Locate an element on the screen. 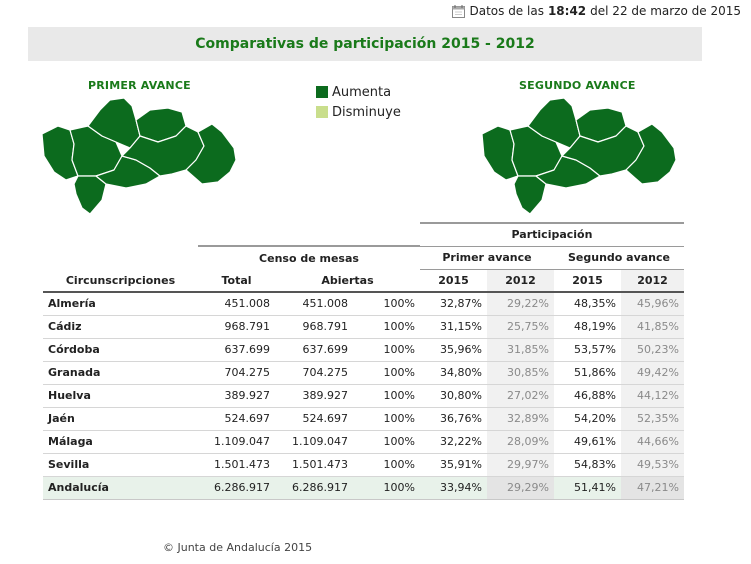 The image size is (751, 564). row-primer-2015: 36,76% is located at coordinates (453, 419).